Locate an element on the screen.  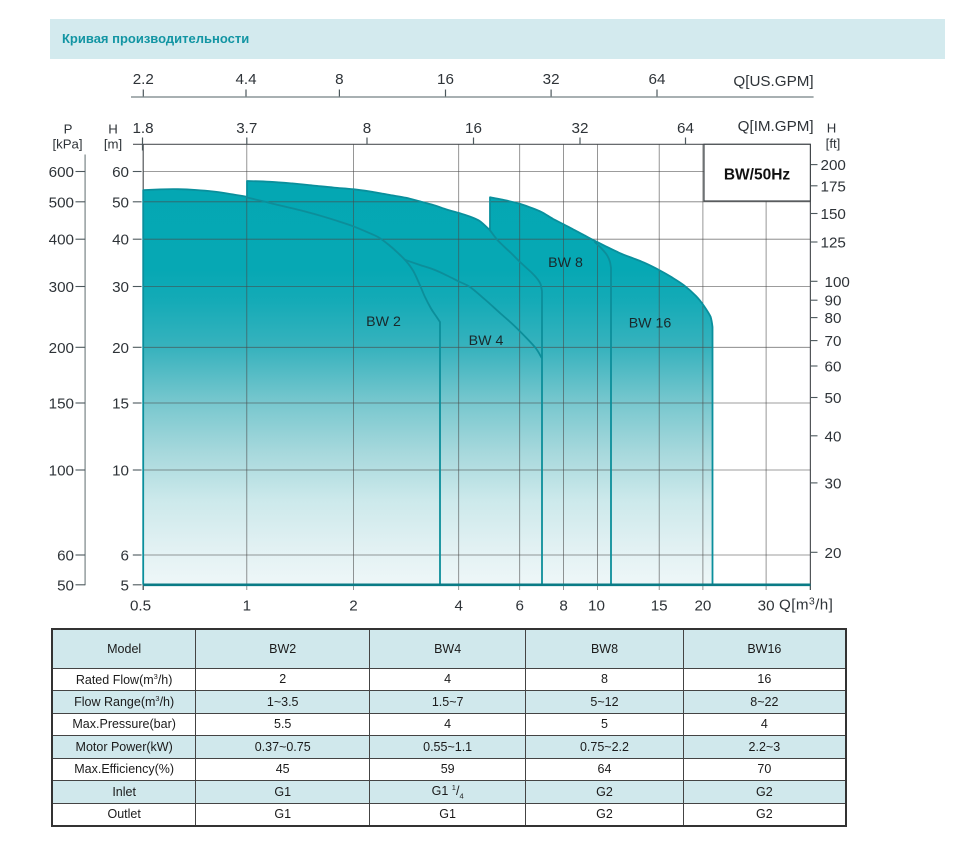
svg-text: 80 is located at coordinates (833, 318).